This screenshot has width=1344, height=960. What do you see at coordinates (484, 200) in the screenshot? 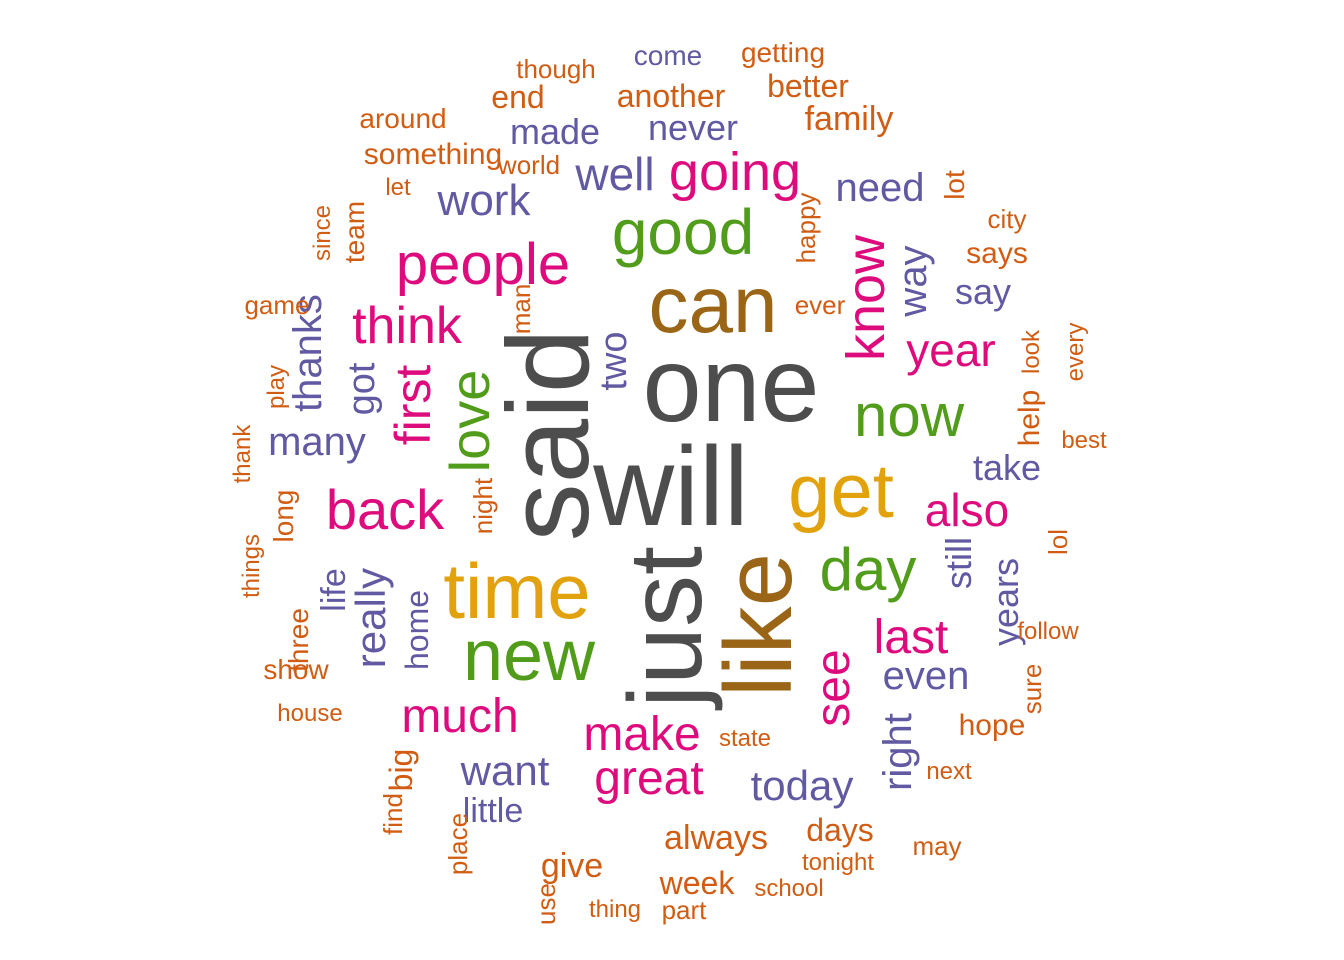
I see `word-work: work` at bounding box center [484, 200].